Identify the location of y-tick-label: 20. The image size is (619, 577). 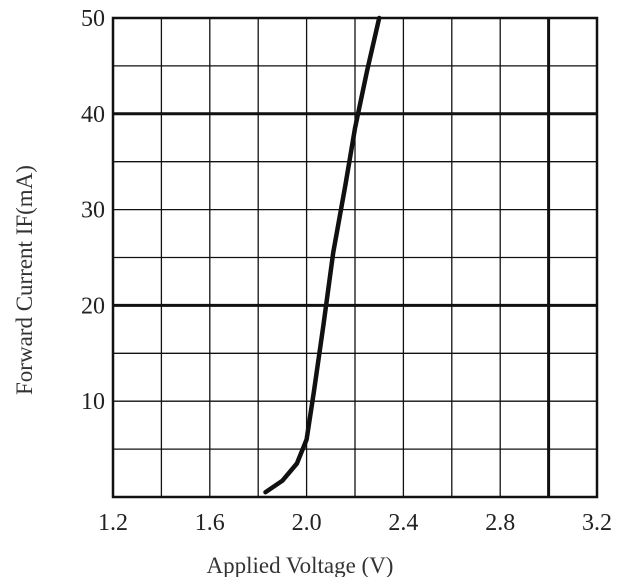
(93, 306).